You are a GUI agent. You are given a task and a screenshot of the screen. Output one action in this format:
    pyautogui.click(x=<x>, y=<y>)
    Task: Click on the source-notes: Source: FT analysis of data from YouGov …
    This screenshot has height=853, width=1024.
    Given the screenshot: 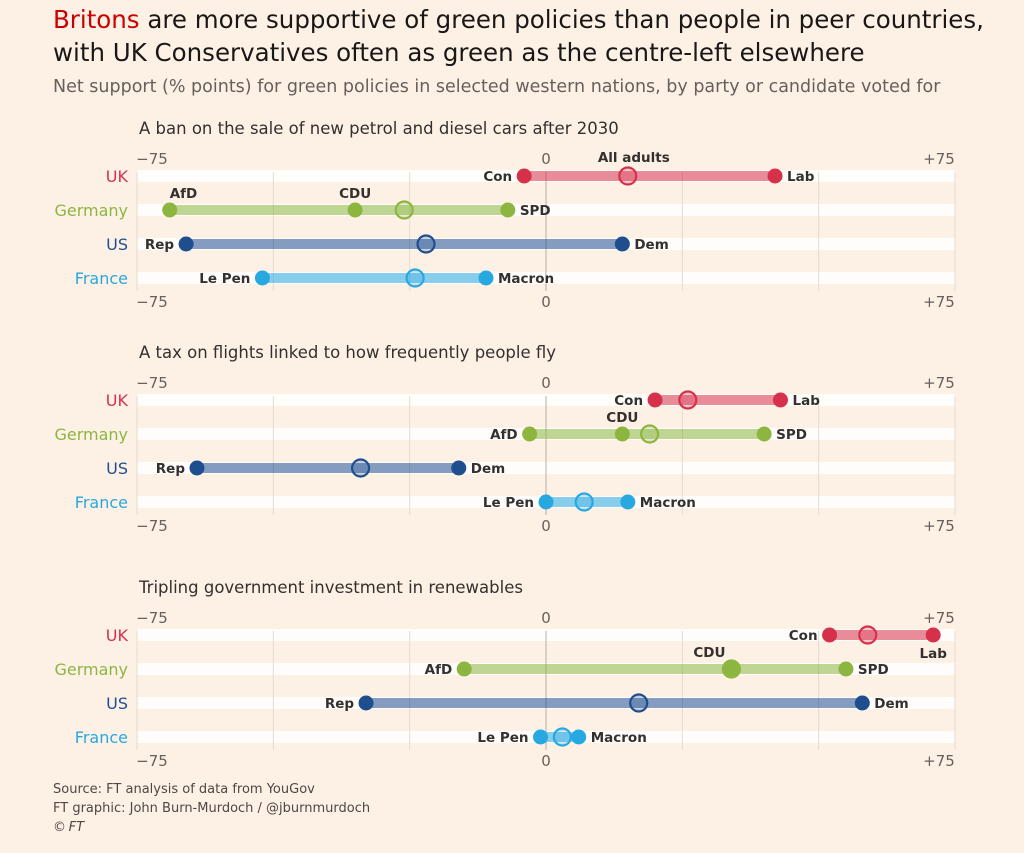 What is the action you would take?
    pyautogui.click(x=211, y=808)
    